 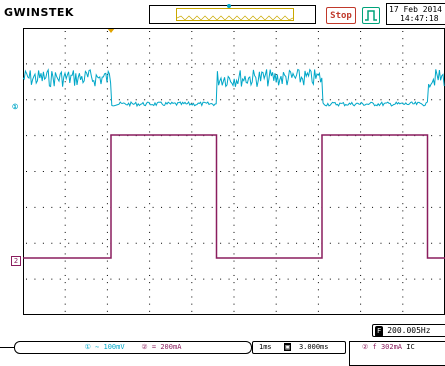 I want to click on run-stop-indicator: Stop, so click(x=341, y=15).